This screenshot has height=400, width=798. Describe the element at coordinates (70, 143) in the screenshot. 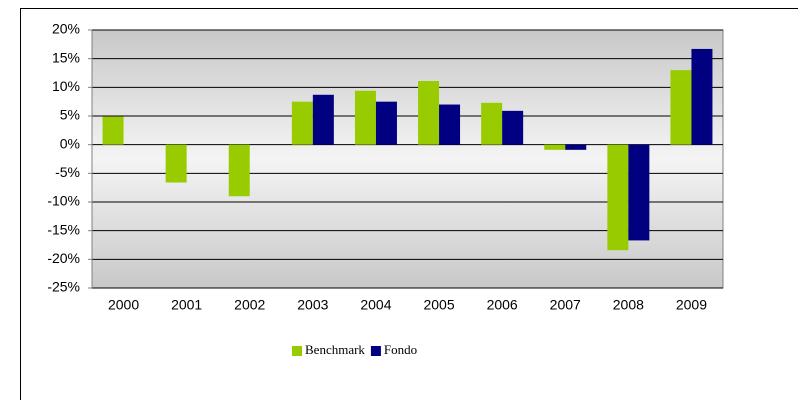

I see `y-tick-label: 0%` at that location.